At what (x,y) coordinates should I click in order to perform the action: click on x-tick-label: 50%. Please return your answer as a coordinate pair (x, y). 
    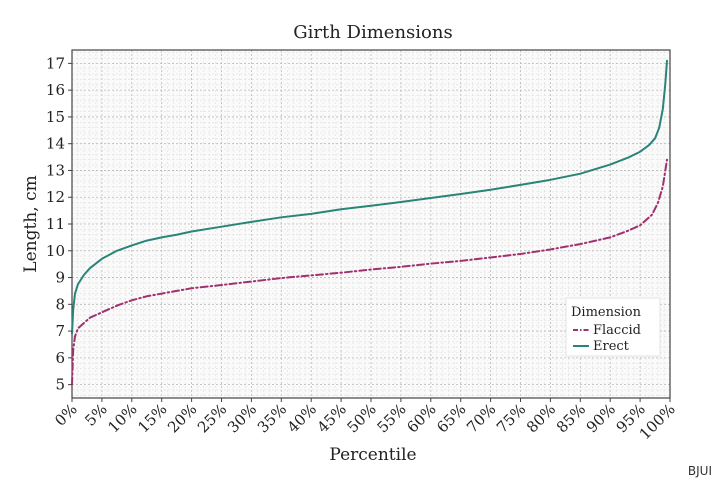
    Looking at the image, I should click on (362, 418).